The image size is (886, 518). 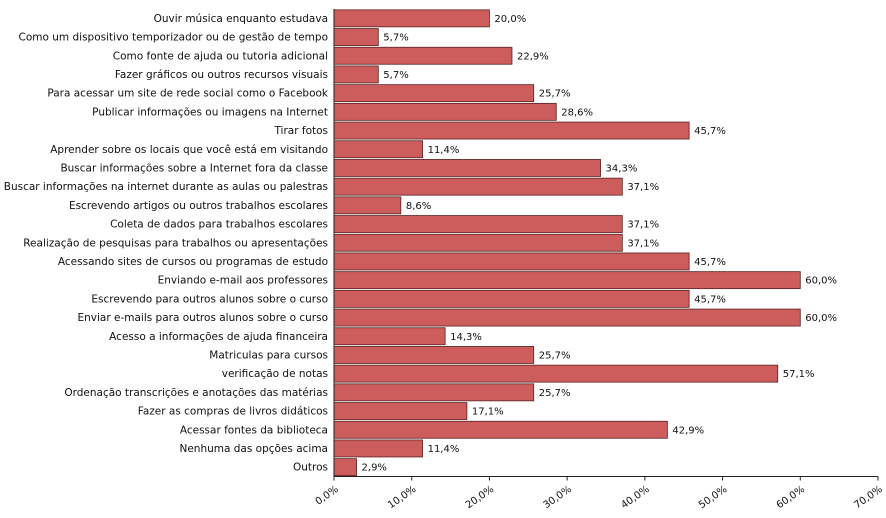 I want to click on data-label: 8,6%, so click(x=418, y=206).